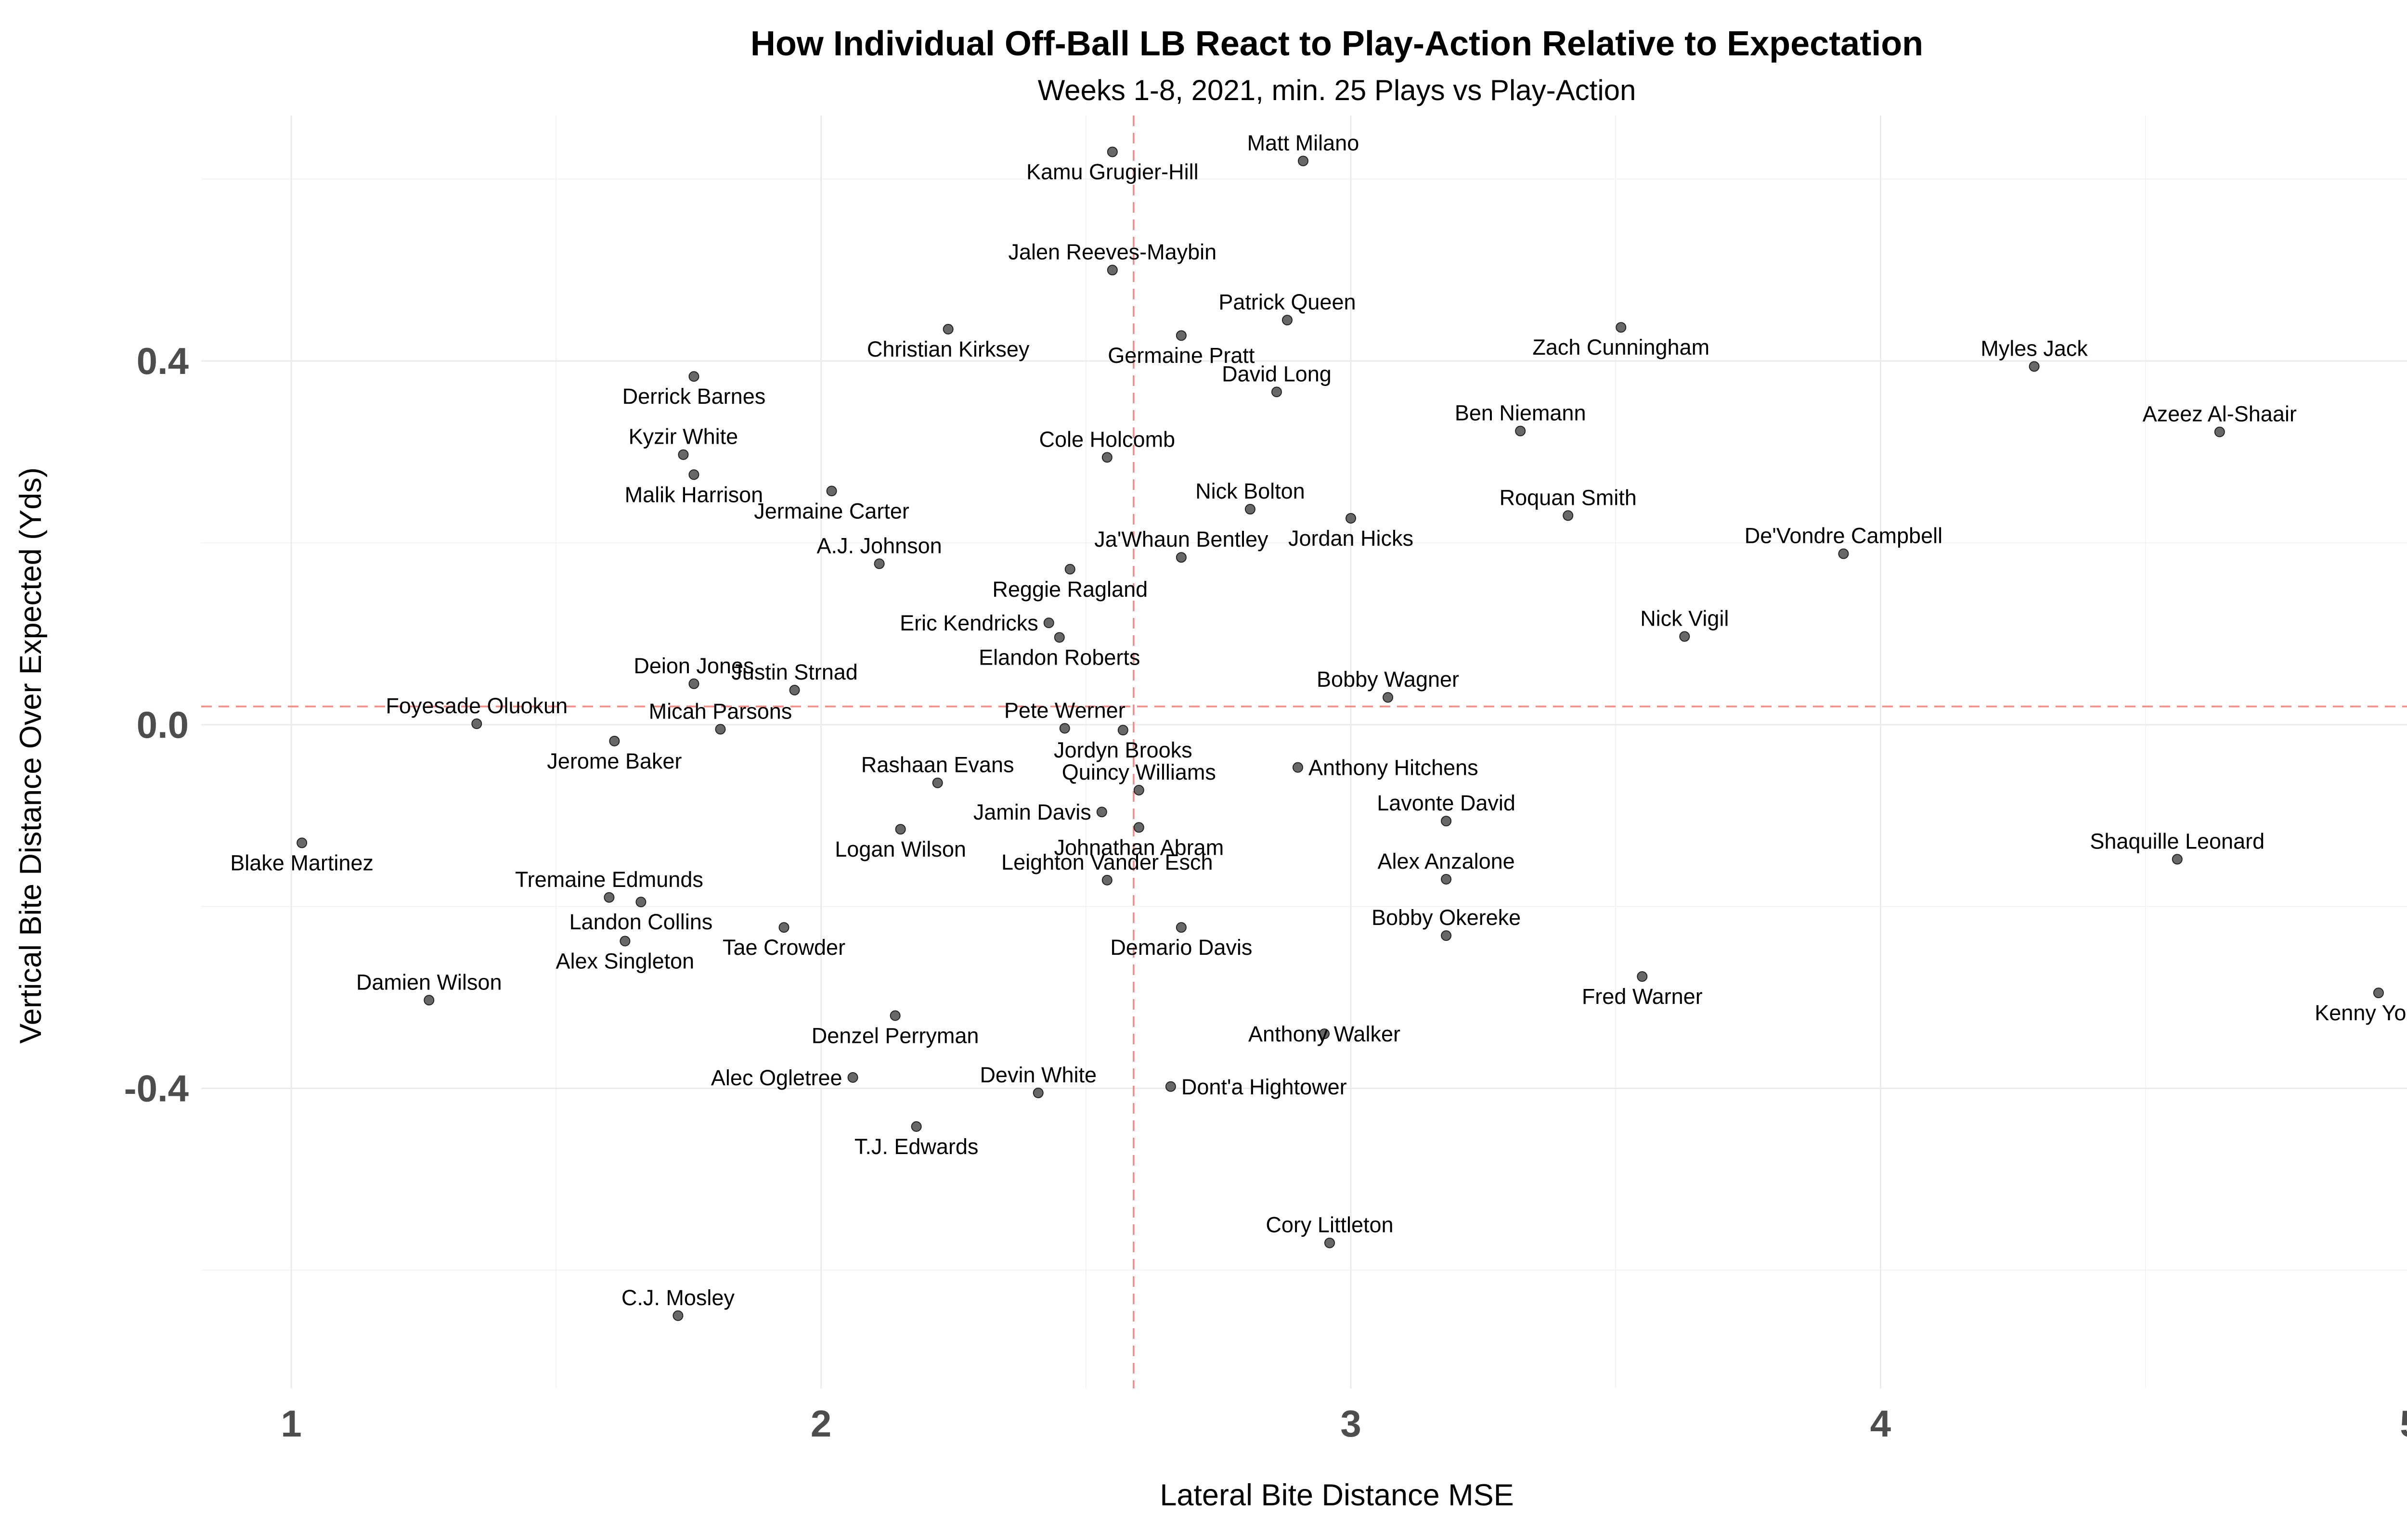  Describe the element at coordinates (694, 396) in the screenshot. I see `point-label: Derrick Barnes` at that location.